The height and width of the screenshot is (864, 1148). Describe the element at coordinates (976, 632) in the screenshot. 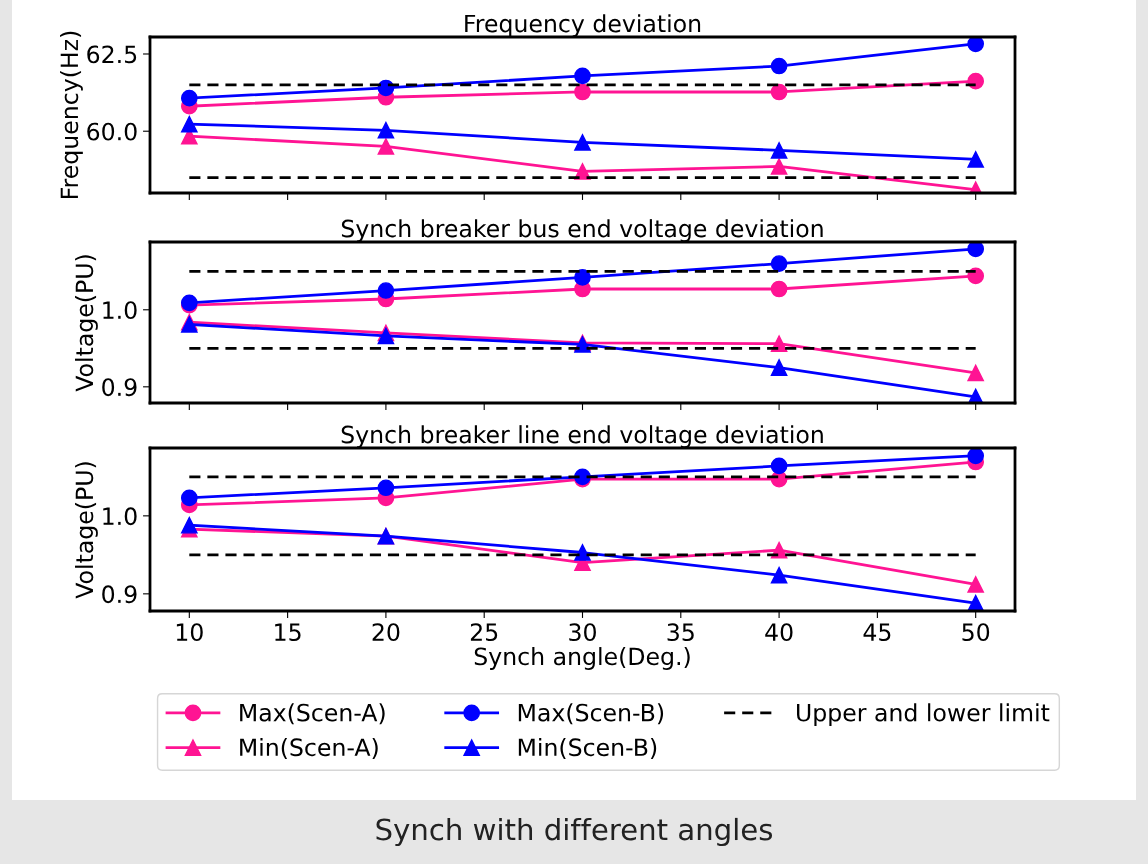

I see `x-tick-label: 50` at that location.